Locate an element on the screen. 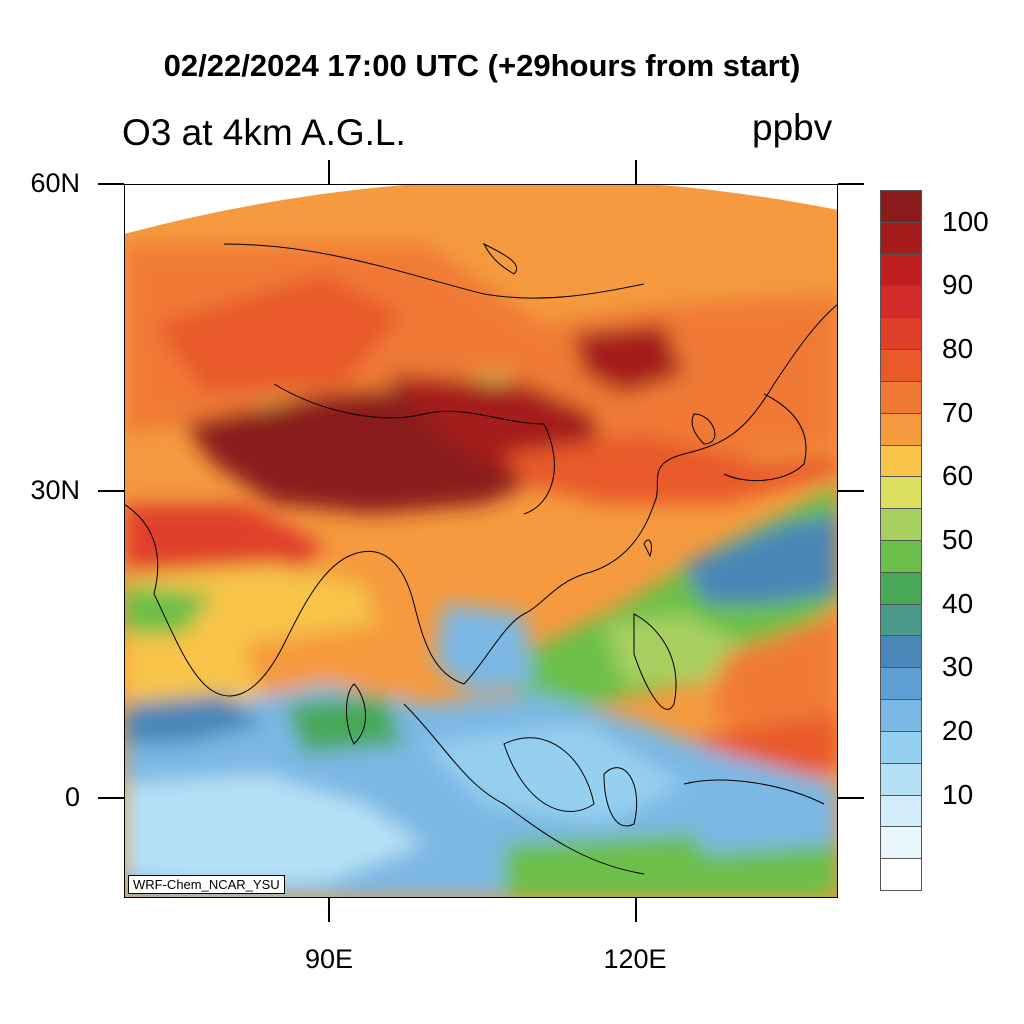 This screenshot has width=1024, height=1024. tick-30n-right is located at coordinates (851, 491).